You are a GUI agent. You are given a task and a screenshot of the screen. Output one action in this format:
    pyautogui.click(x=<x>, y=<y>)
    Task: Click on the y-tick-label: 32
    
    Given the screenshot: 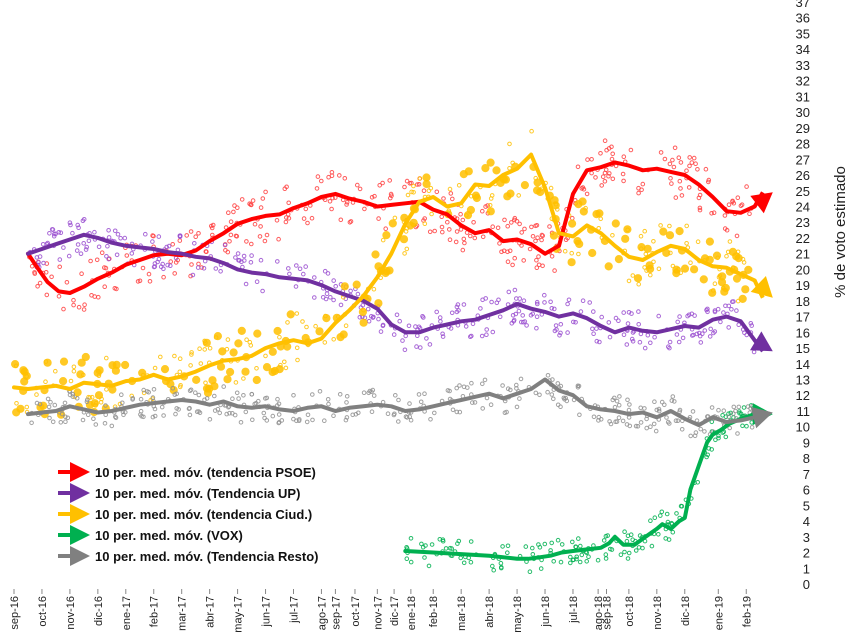 What is the action you would take?
    pyautogui.click(x=803, y=81)
    